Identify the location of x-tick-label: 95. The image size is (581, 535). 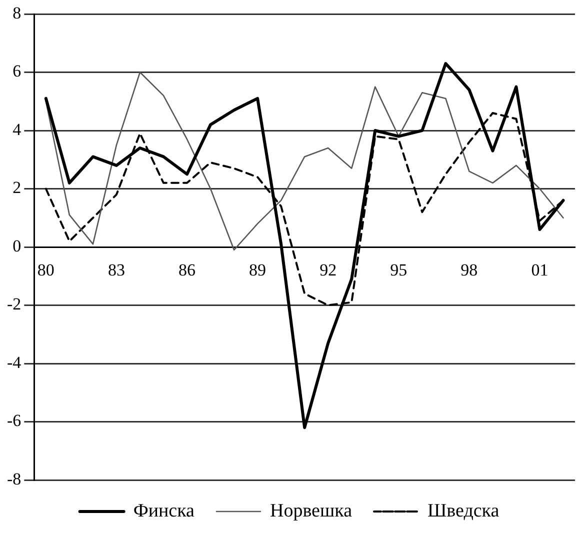
(399, 270).